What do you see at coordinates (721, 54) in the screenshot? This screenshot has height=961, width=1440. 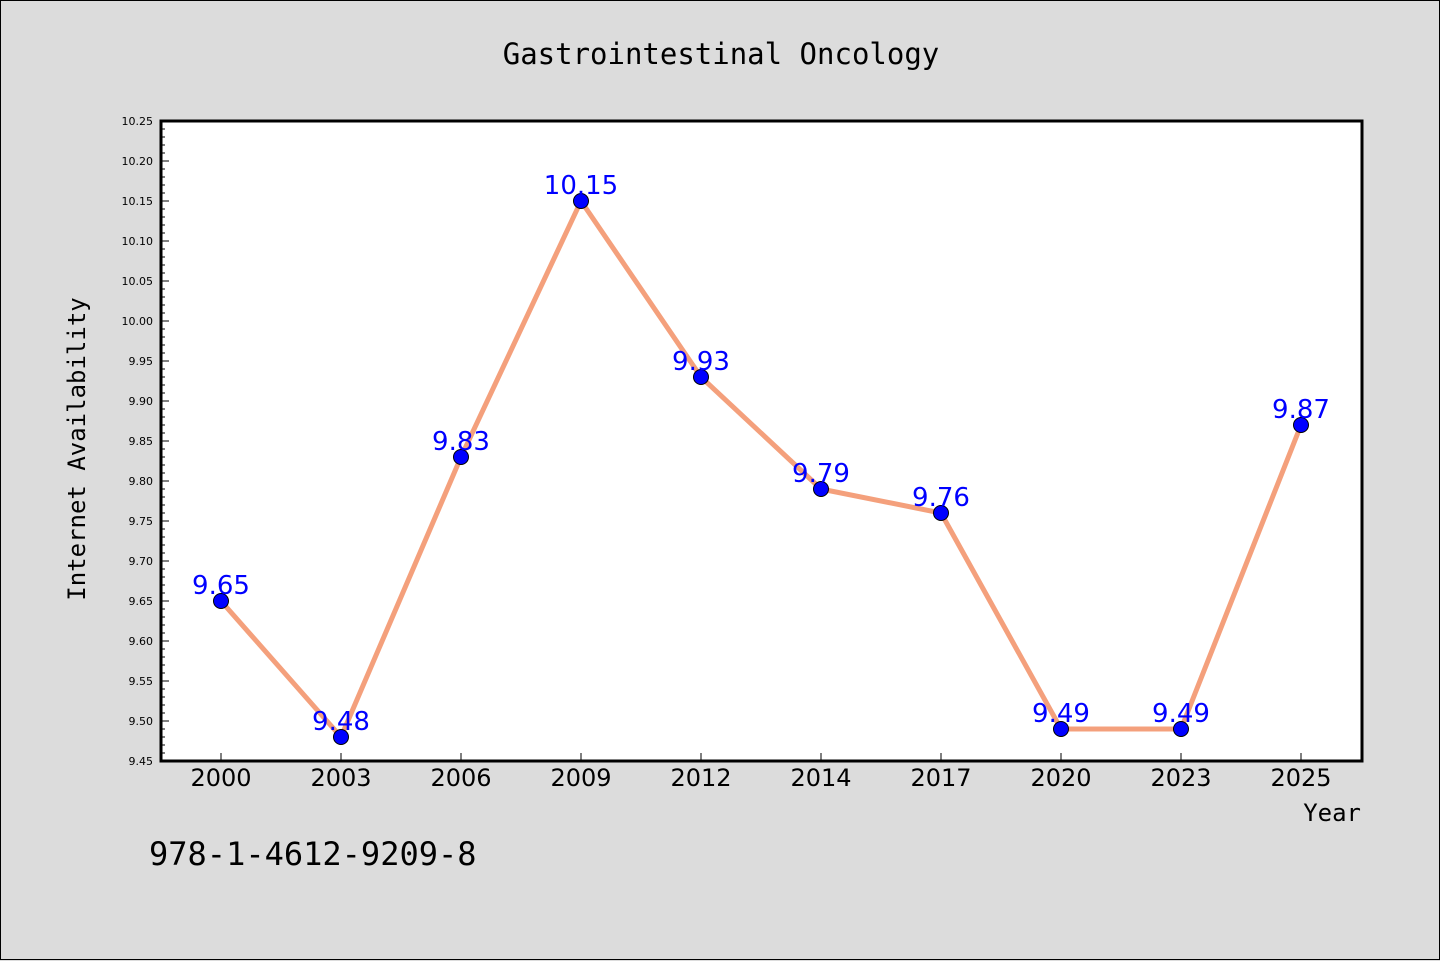 I see `chart-title: Gastrointestinal Oncology` at bounding box center [721, 54].